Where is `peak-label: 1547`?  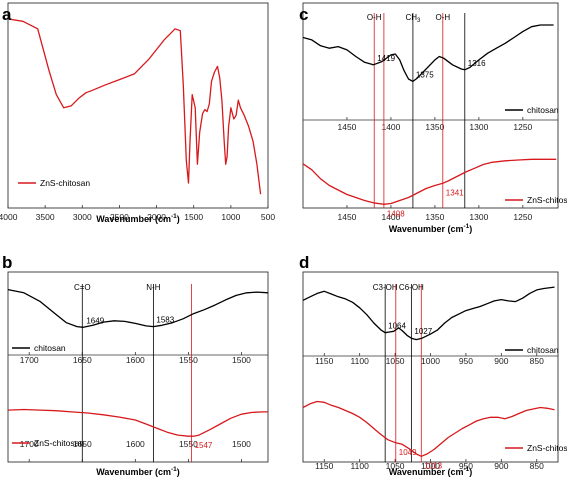 peak-label: 1547 is located at coordinates (204, 445).